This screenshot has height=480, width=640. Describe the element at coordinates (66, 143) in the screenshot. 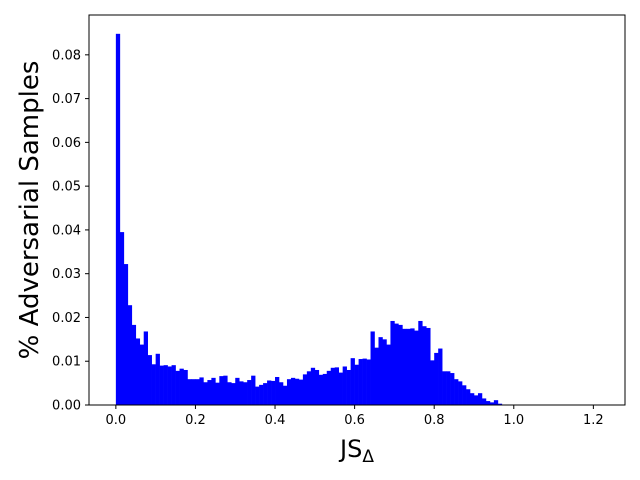

I see `y-tick-label: 0.06` at that location.